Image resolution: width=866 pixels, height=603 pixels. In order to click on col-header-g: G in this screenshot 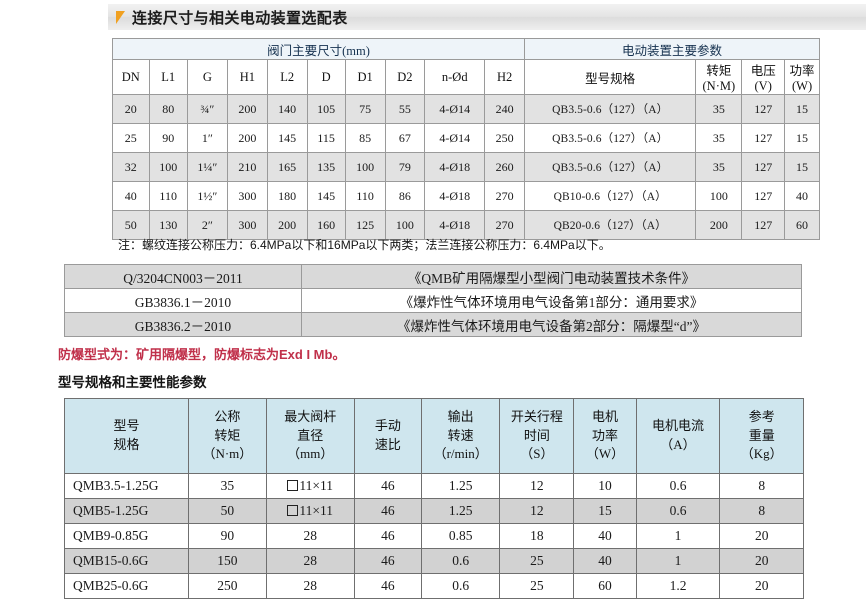, I will do `click(207, 77)`.